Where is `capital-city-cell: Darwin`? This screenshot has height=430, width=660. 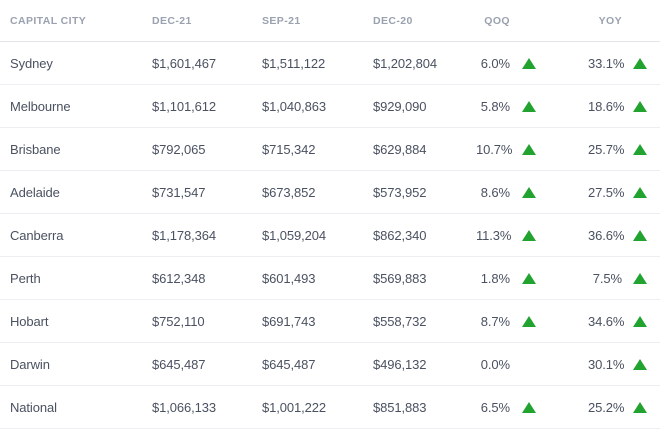
capital-city-cell: Darwin is located at coordinates (30, 364).